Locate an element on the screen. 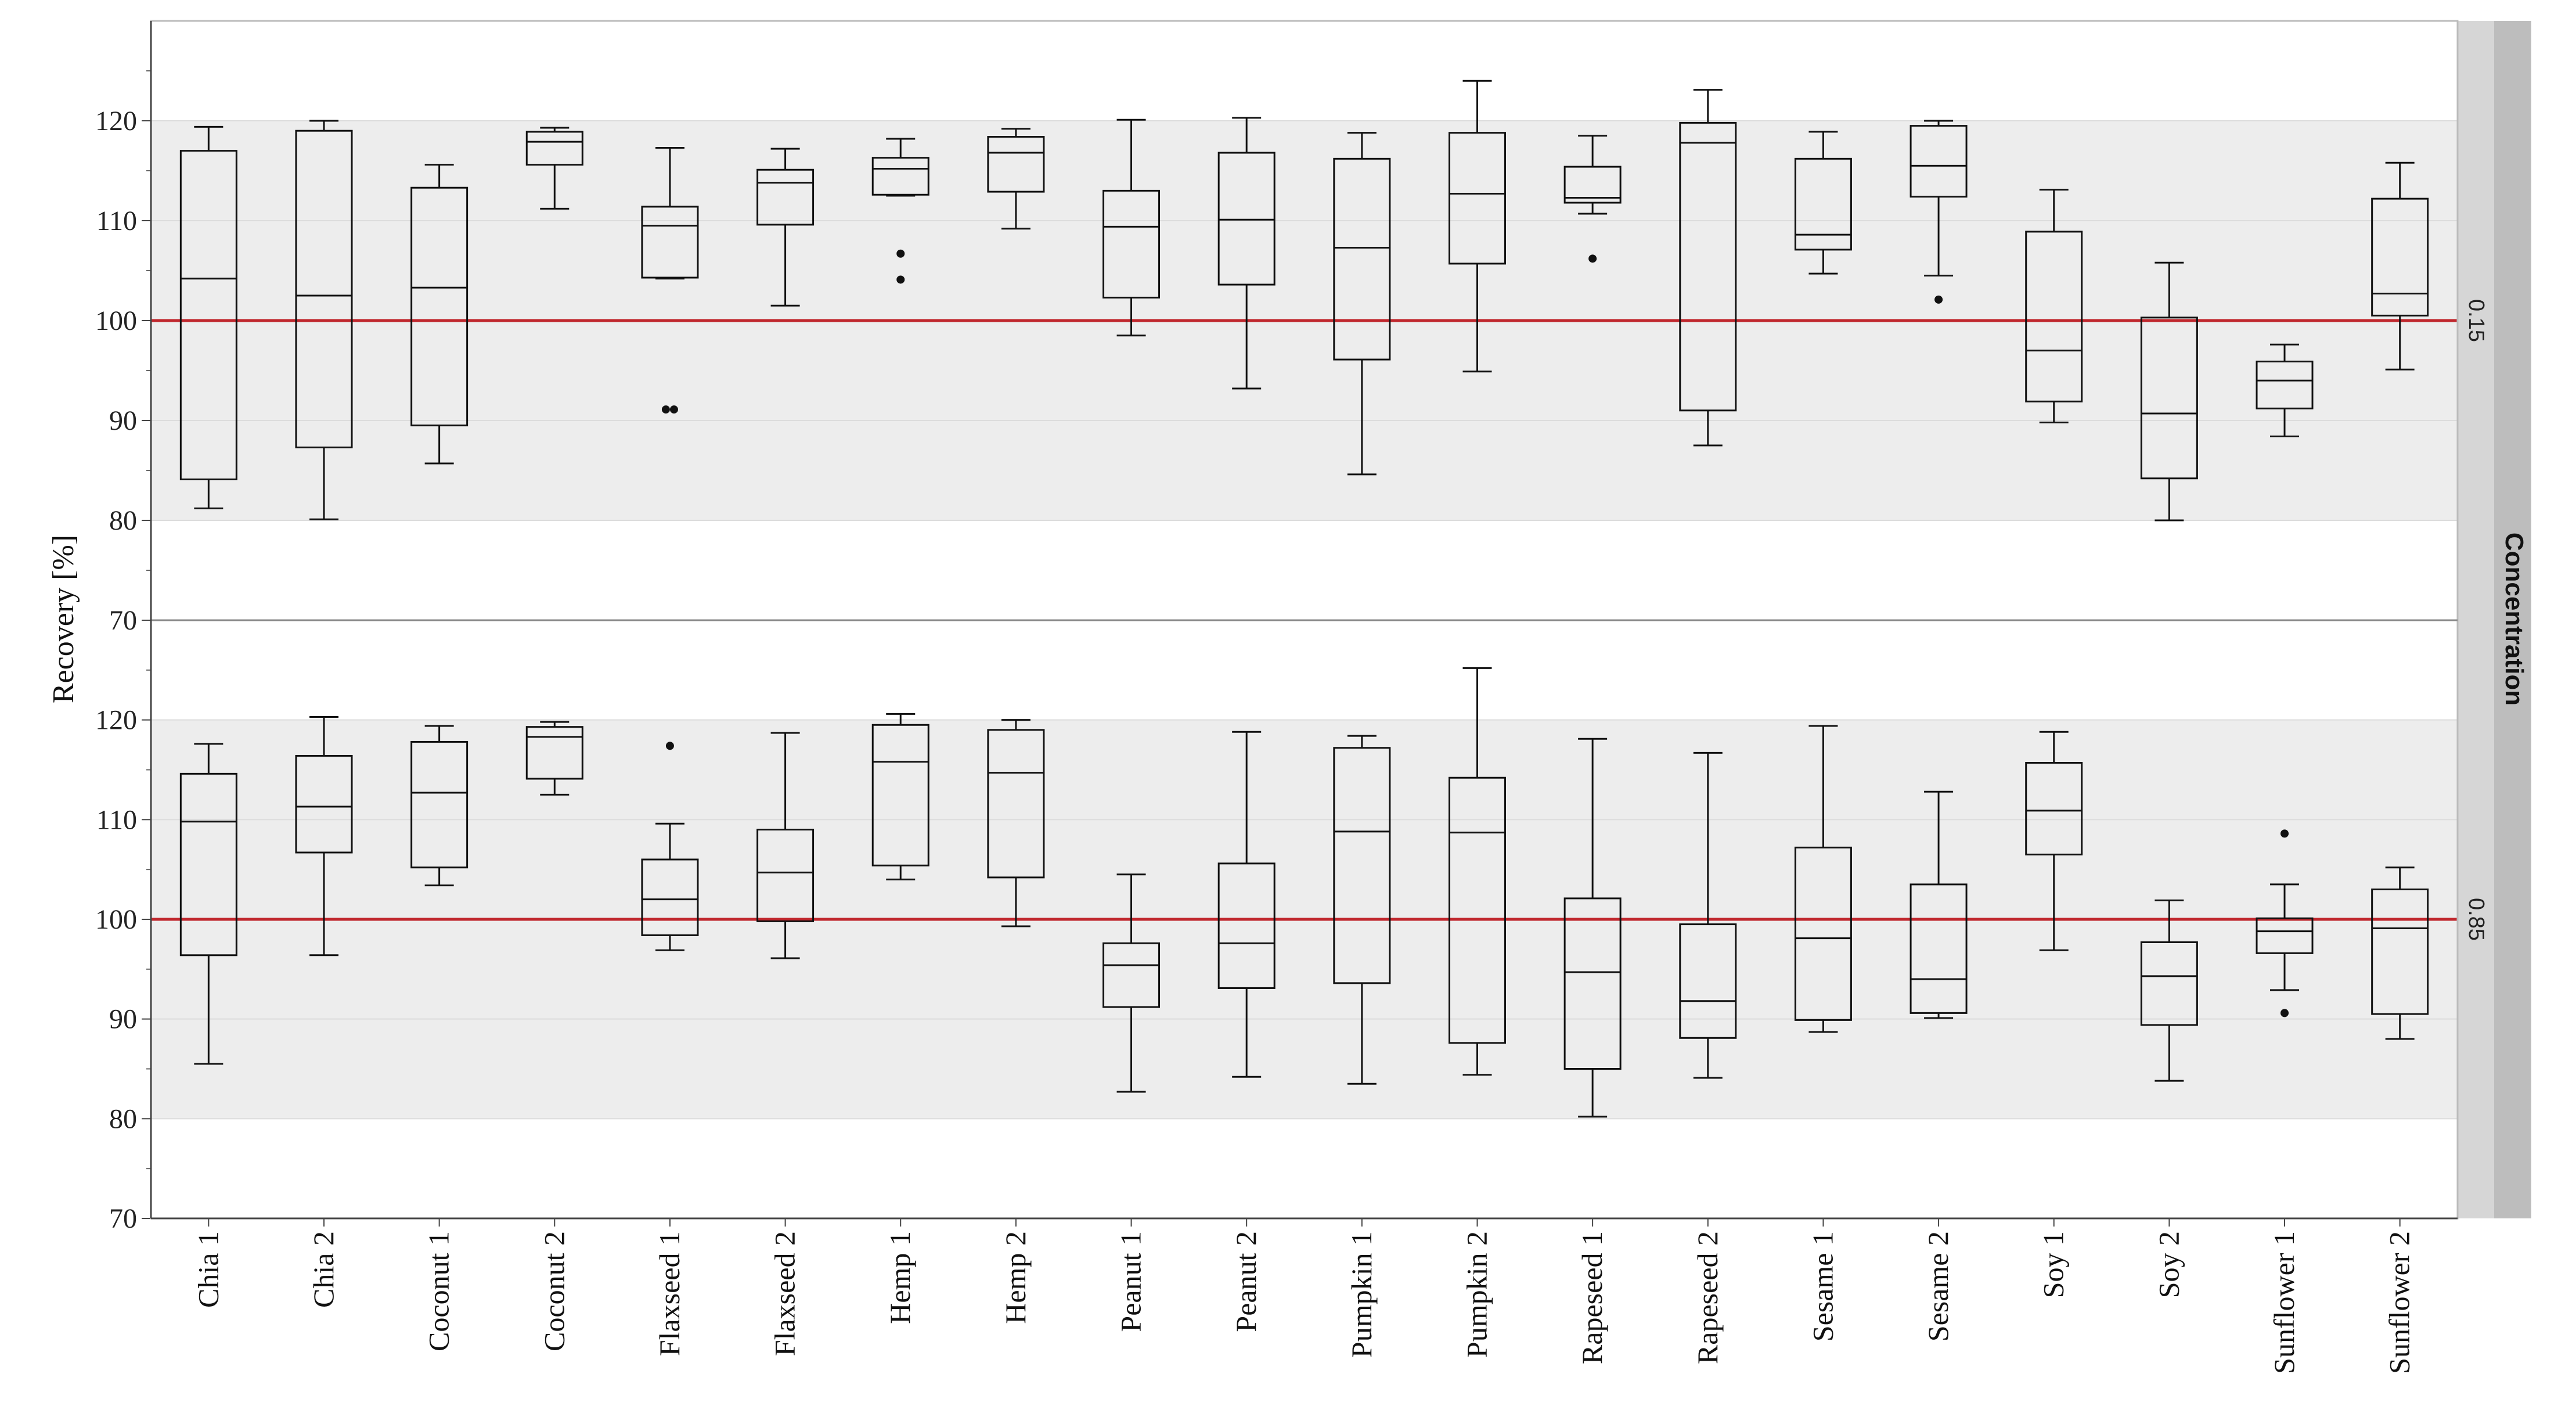  category-label: Hemp 2 is located at coordinates (1015, 1277).